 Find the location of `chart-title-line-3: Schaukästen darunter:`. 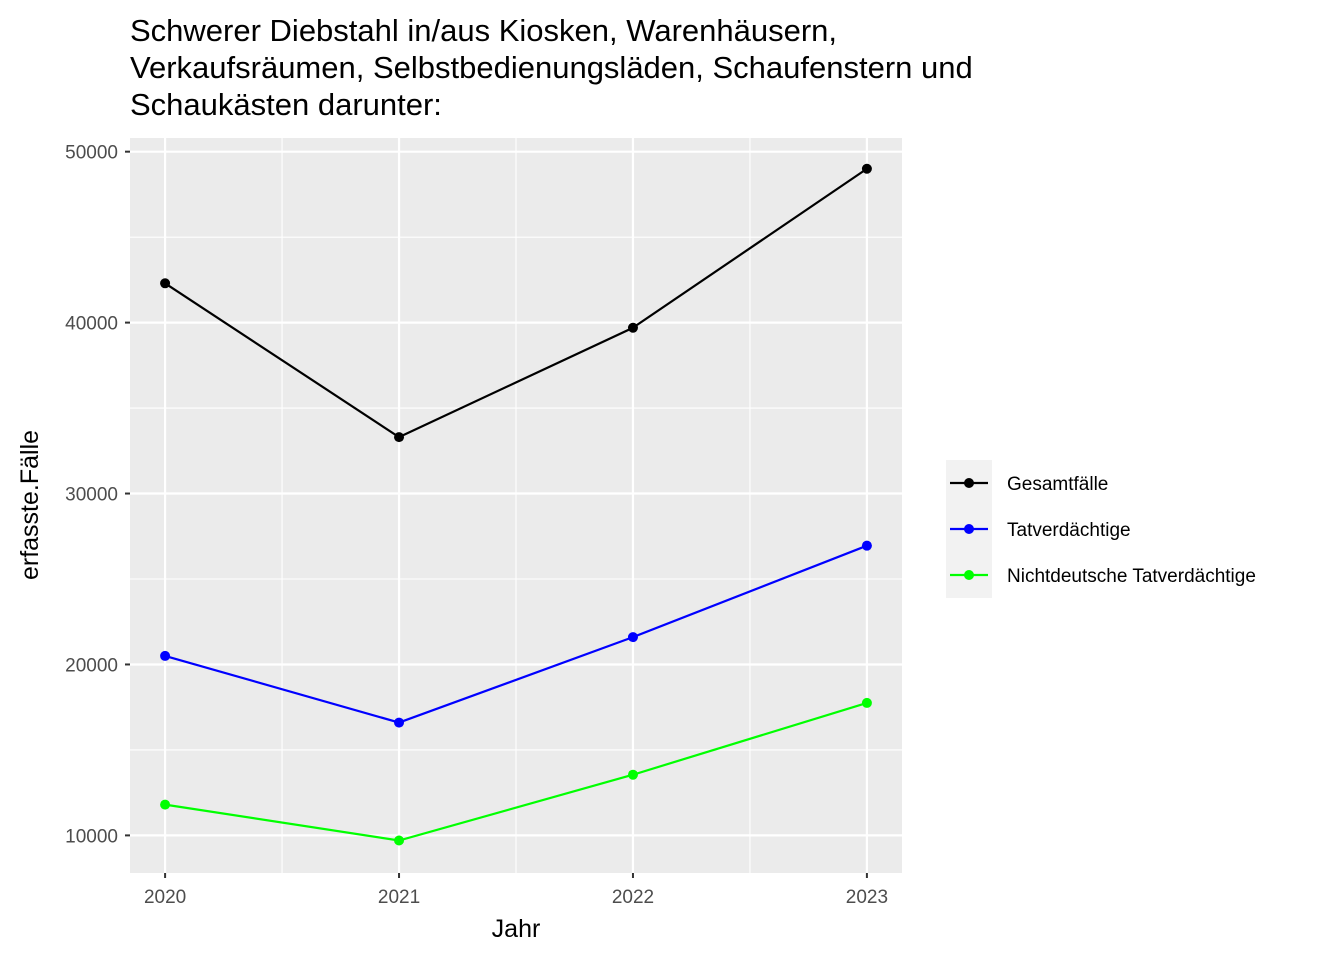

chart-title-line-3: Schaukästen darunter: is located at coordinates (286, 104).